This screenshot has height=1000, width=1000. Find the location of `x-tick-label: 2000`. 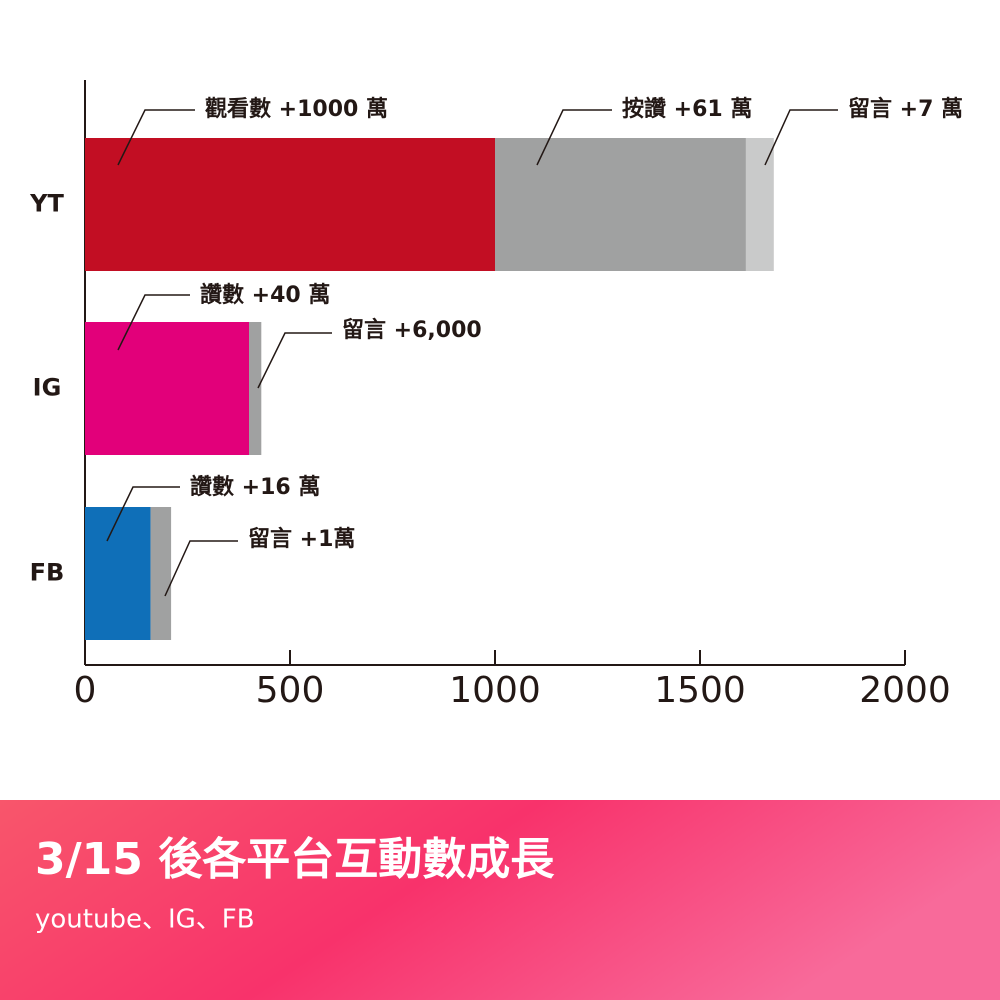

x-tick-label: 2000 is located at coordinates (905, 690).